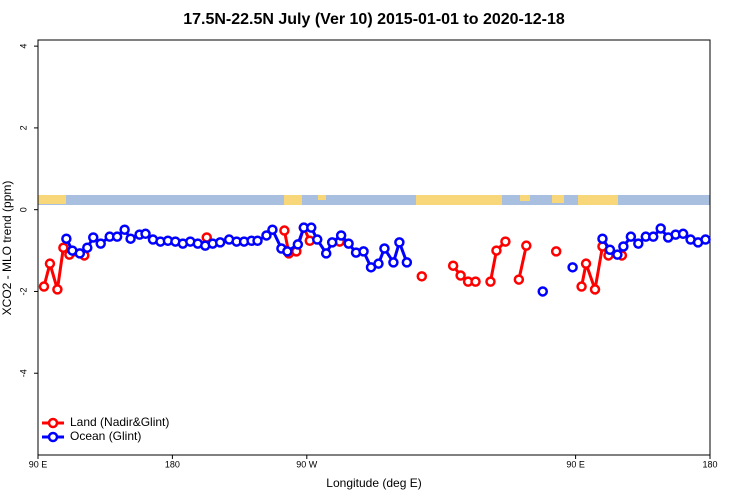  I want to click on y-tick-label: 4, so click(23, 46).